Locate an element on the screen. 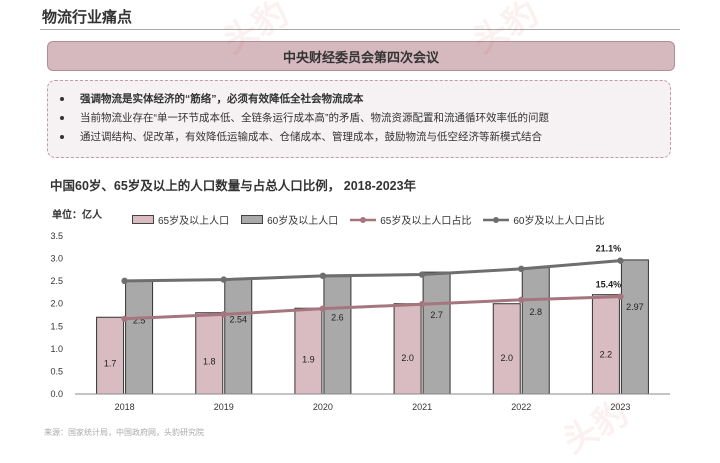  x-tick-label-2021: 2021 is located at coordinates (422, 407).